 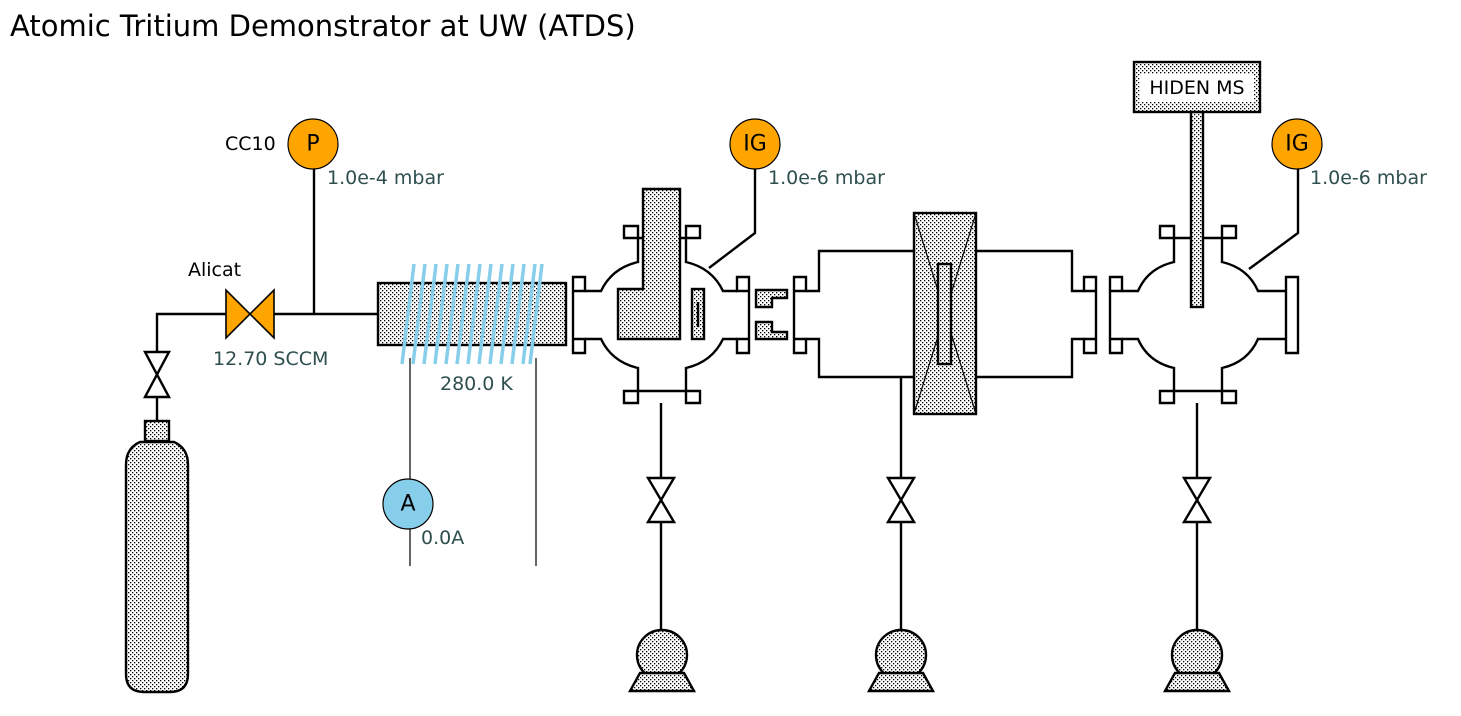 I want to click on pressure-gauge-reading: 1.0e-4 mbar, so click(x=385, y=178).